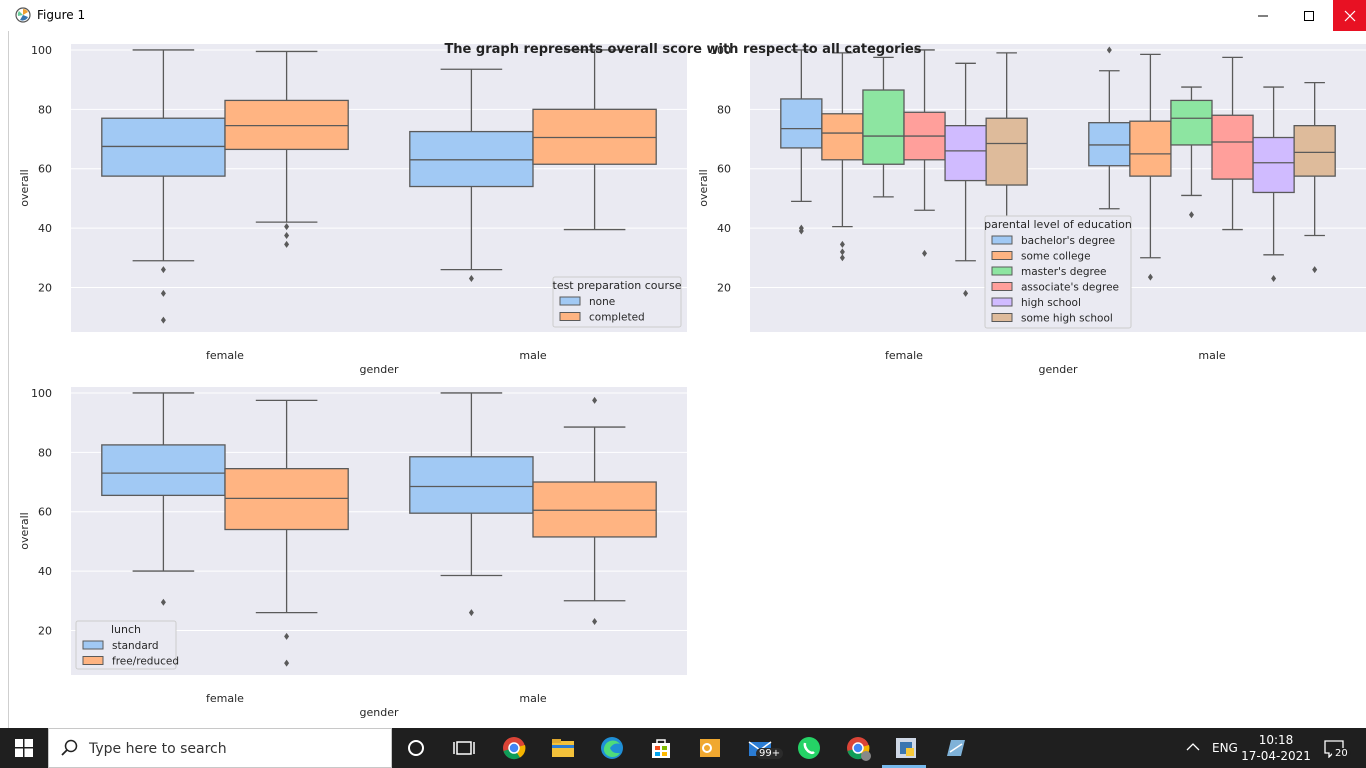 The image size is (1366, 768). Describe the element at coordinates (563, 748) in the screenshot. I see `file-explorer-icon` at that location.